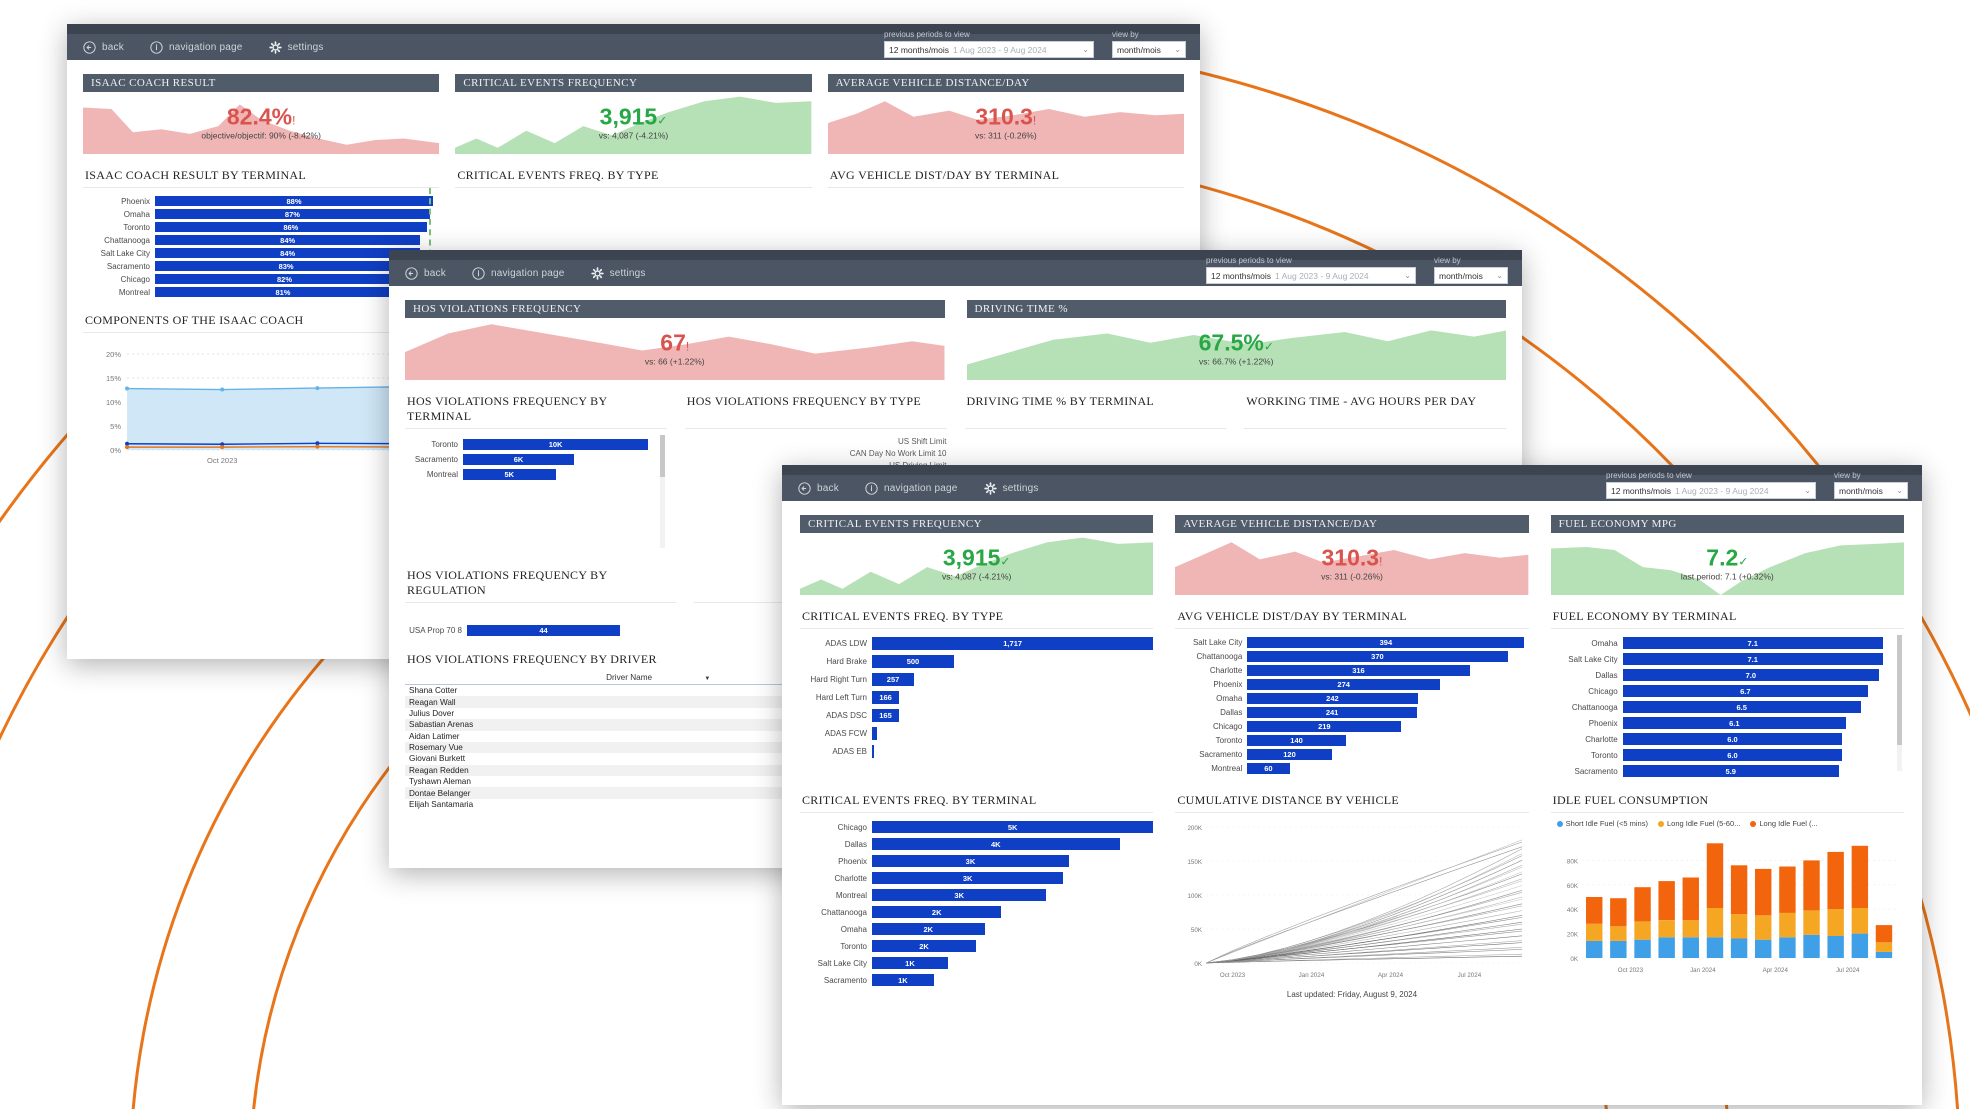 Image resolution: width=1970 pixels, height=1109 pixels. Describe the element at coordinates (1351, 684) in the screenshot. I see `bar-row: Phoenix 274` at that location.